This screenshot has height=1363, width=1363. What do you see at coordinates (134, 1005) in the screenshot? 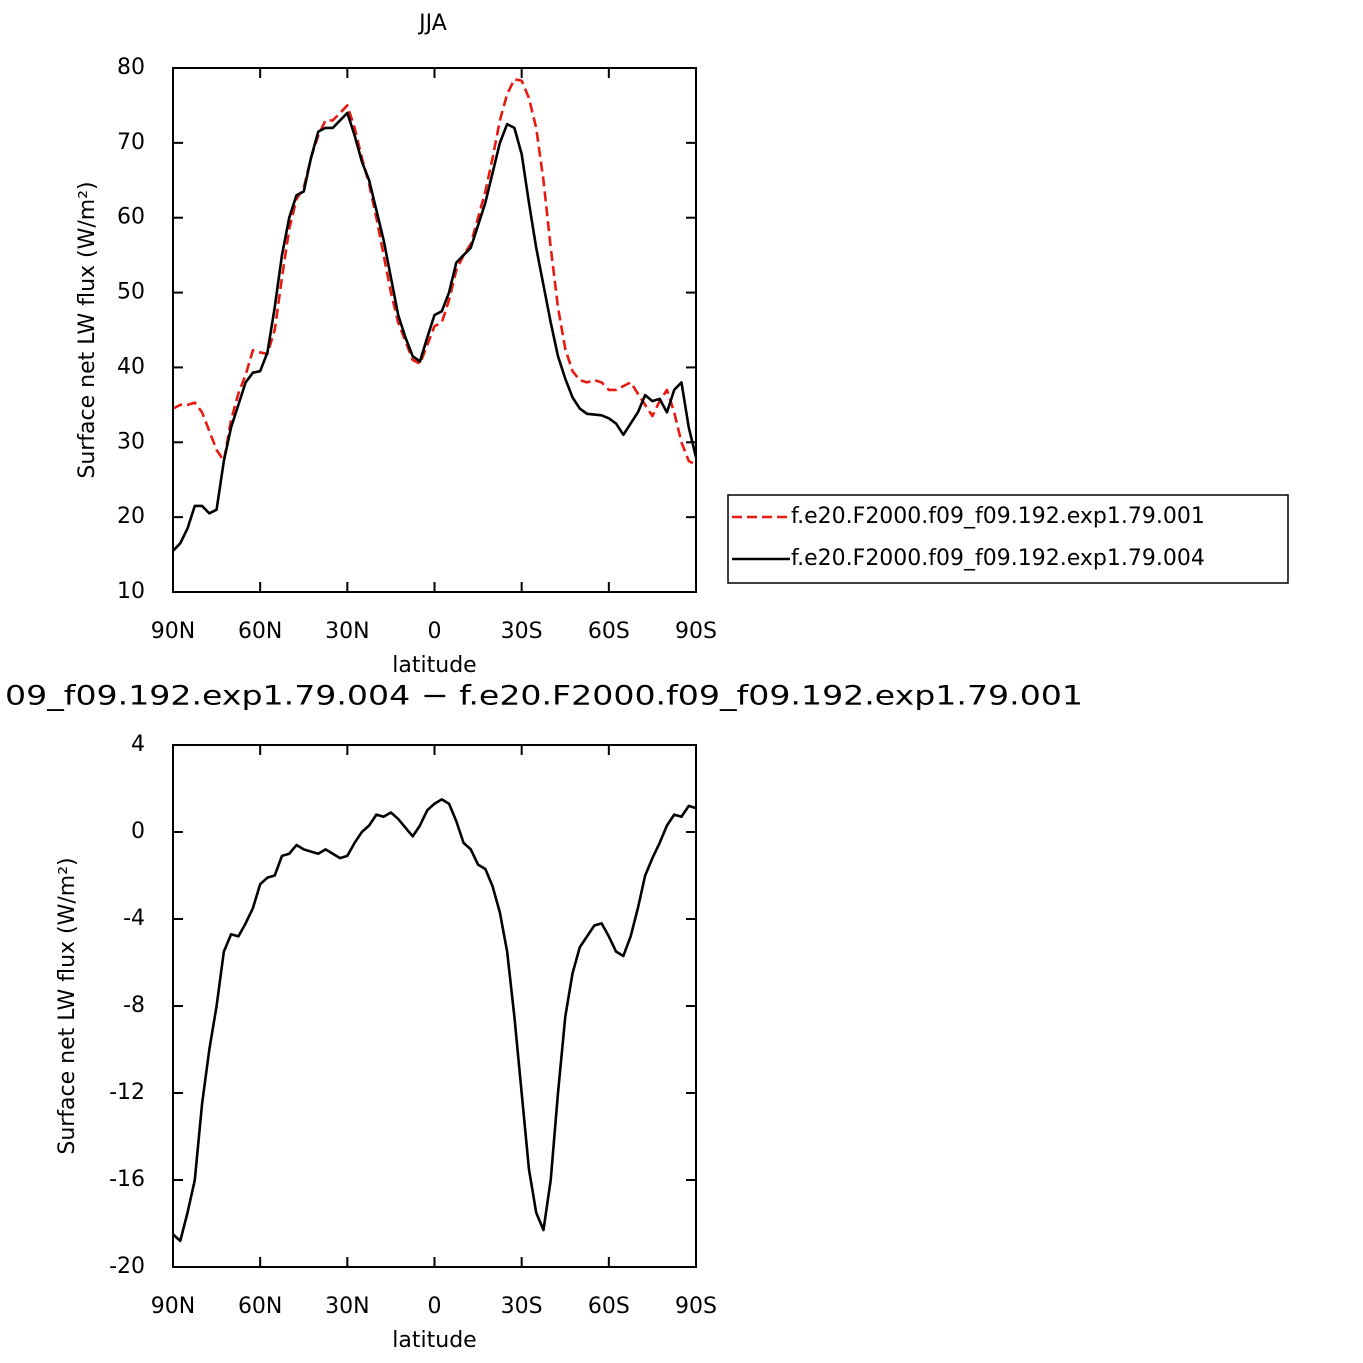
I see `y-tick-label: -8` at bounding box center [134, 1005].